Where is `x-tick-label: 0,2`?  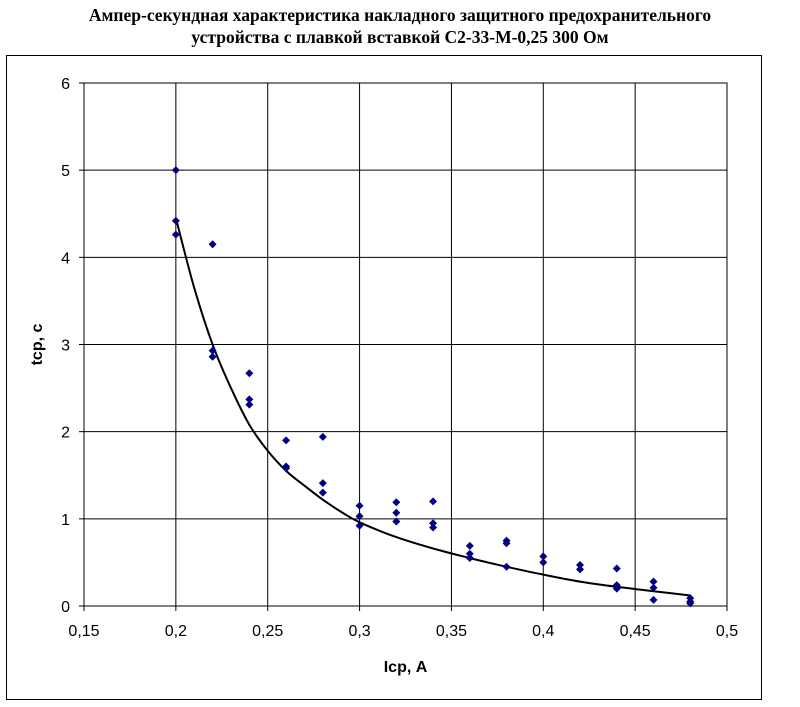 x-tick-label: 0,2 is located at coordinates (176, 631).